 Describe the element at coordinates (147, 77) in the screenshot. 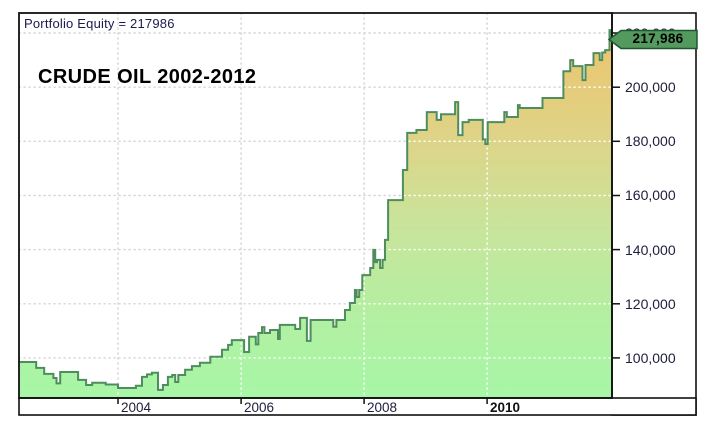

I see `chart-title: CRUDE OIL 2002-2012` at that location.